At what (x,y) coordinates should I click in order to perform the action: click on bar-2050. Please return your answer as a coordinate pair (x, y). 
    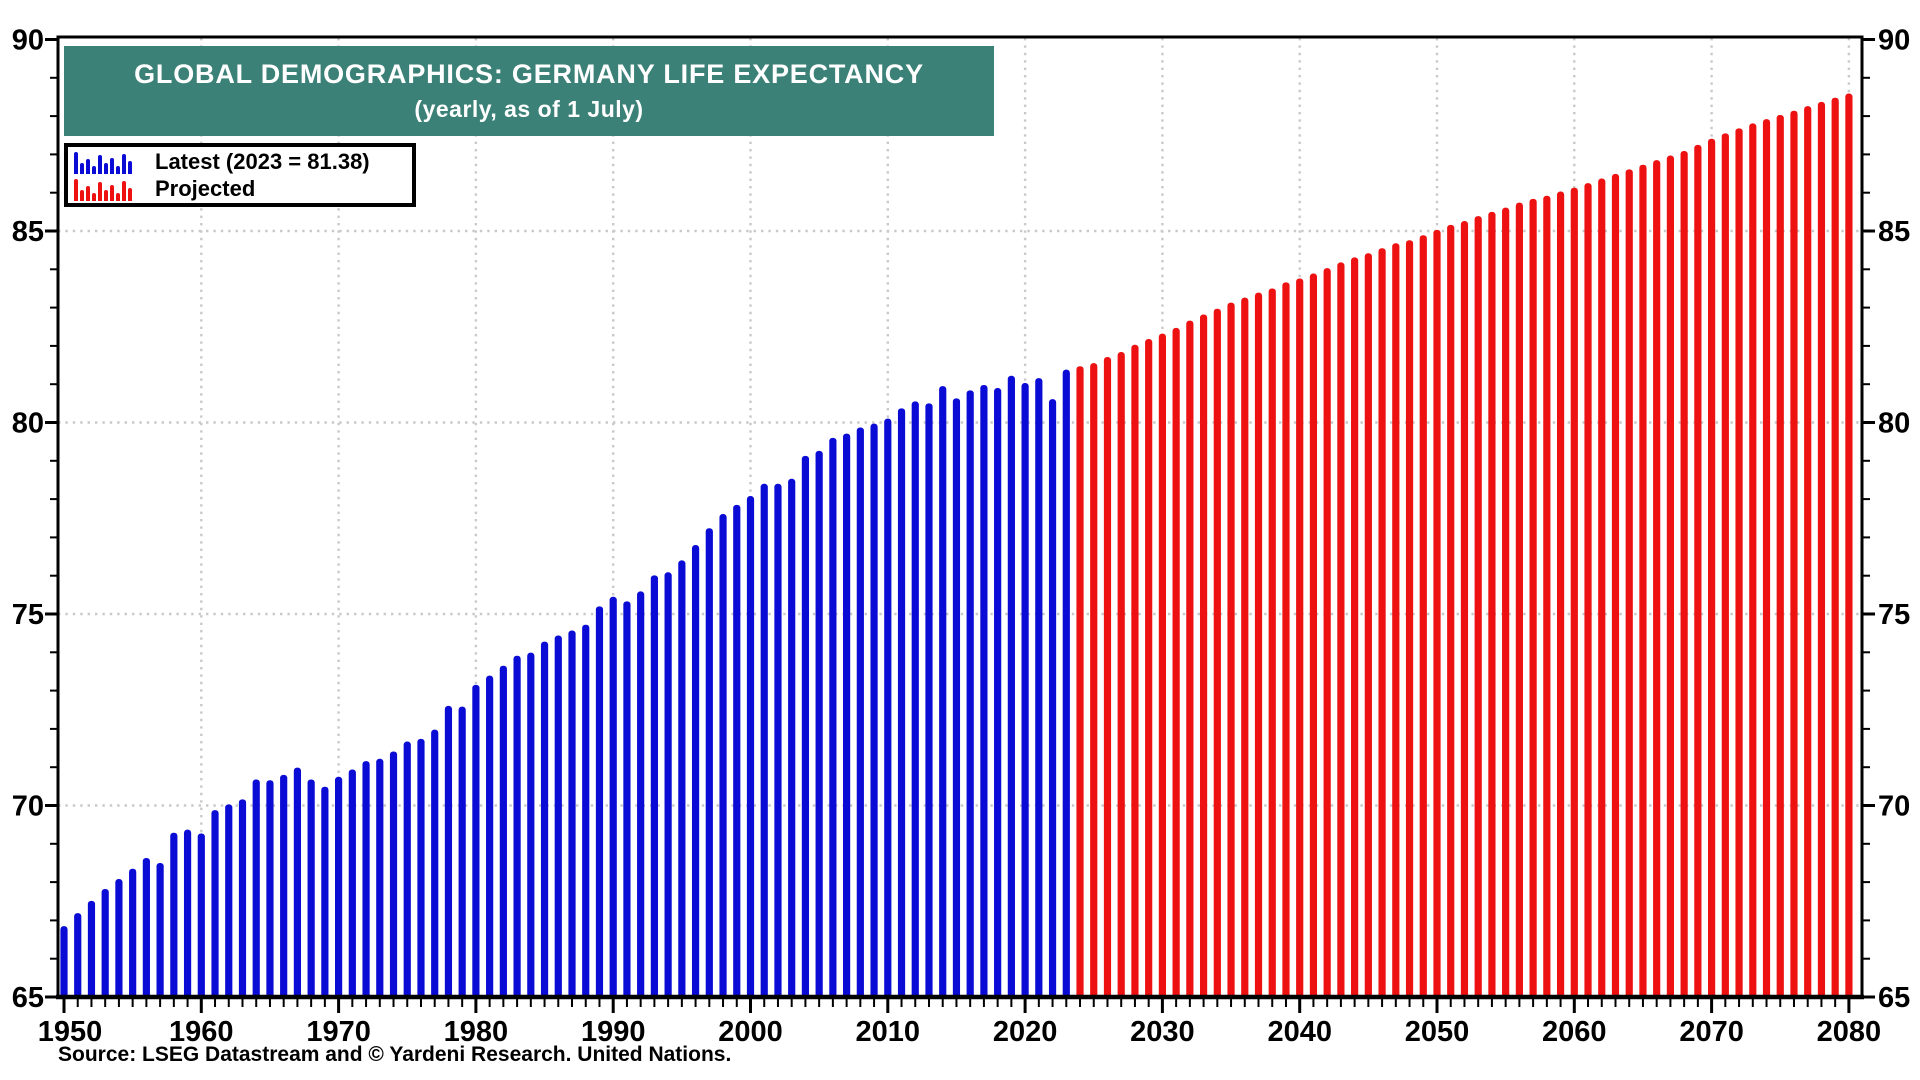
    Looking at the image, I should click on (1437, 614).